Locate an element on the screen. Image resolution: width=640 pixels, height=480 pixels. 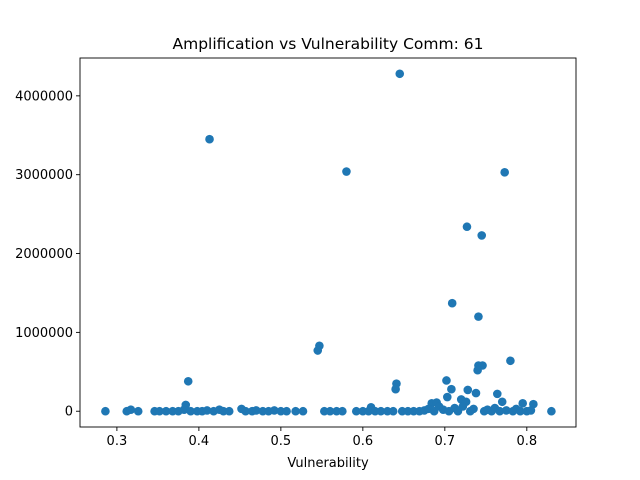
y-tick-label: 4000000 is located at coordinates (44, 96).